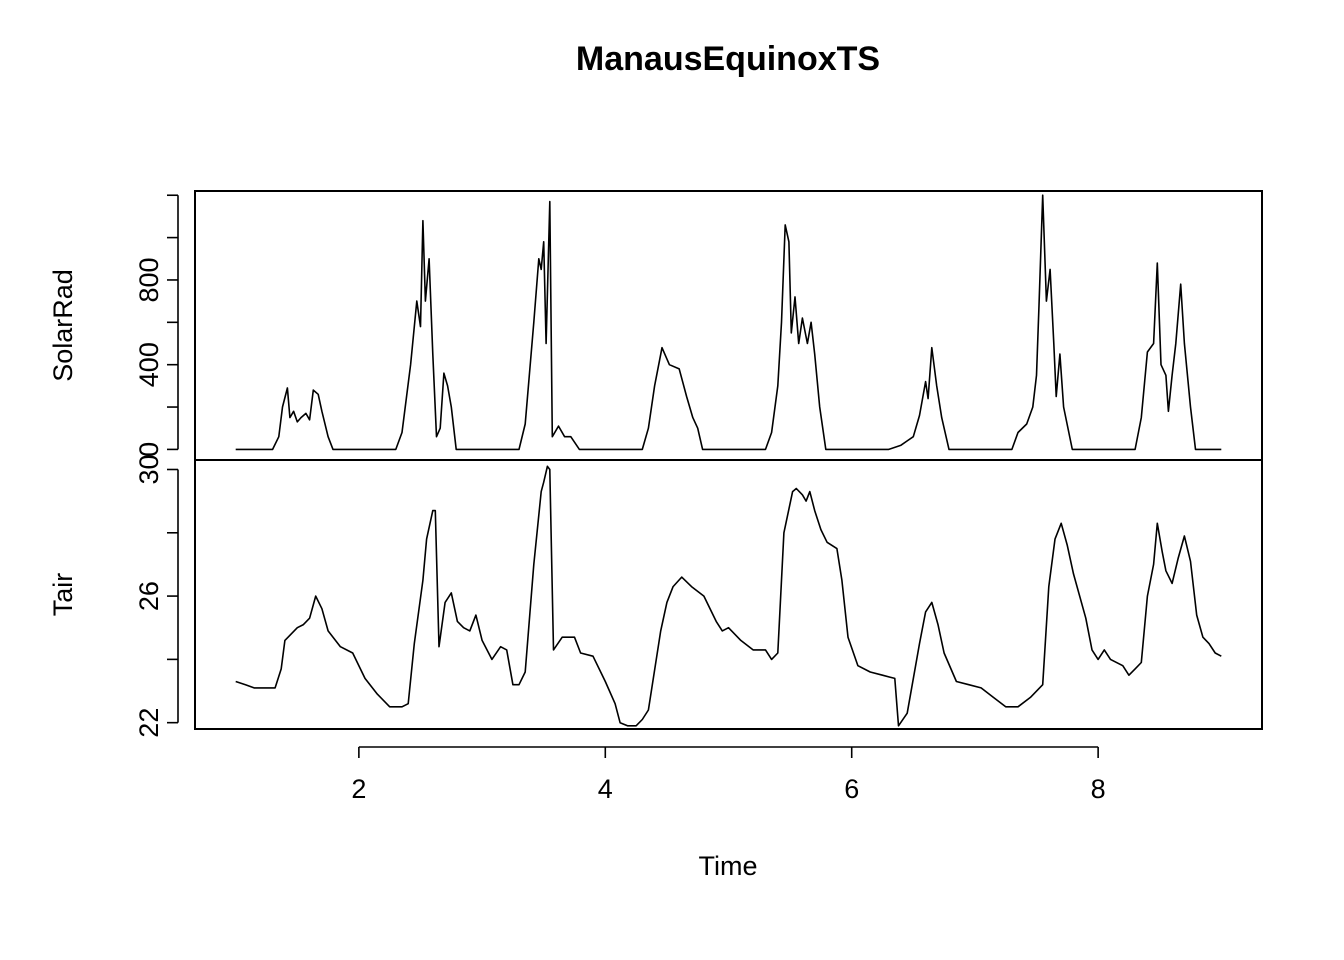  I want to click on tair-y-tick-label: 22, so click(149, 723).